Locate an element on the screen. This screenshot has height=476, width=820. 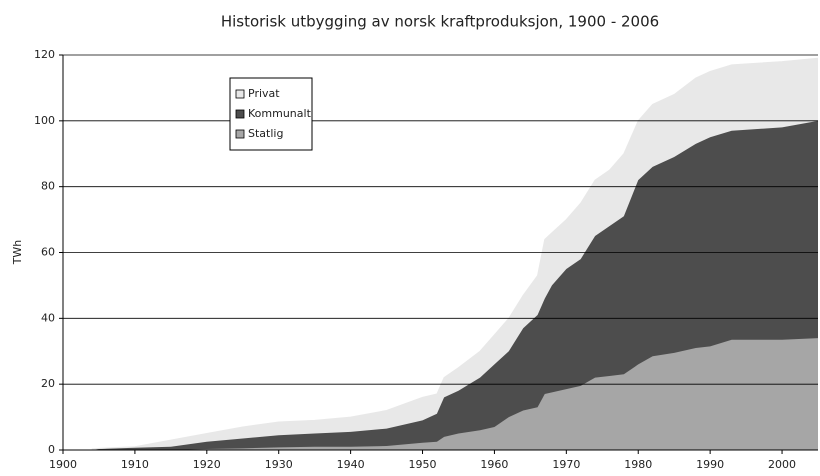
x-tick-label: 1900 is located at coordinates (63, 464).